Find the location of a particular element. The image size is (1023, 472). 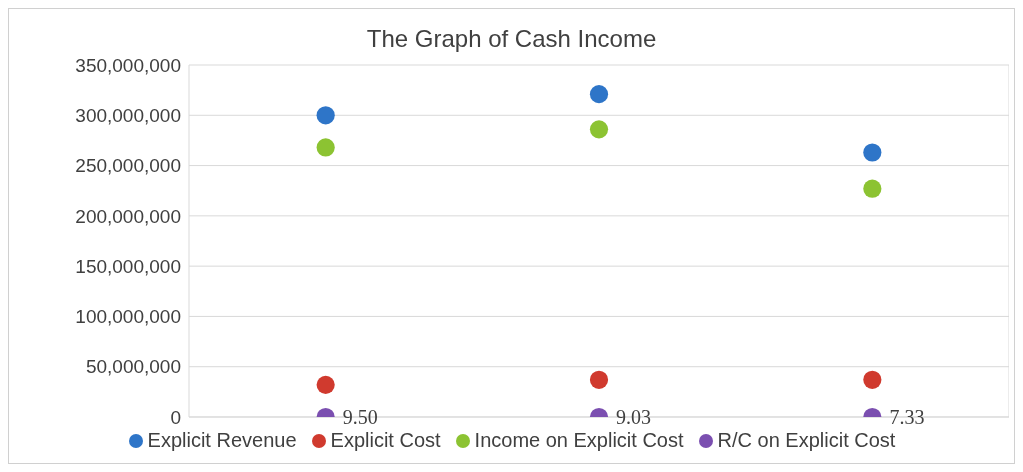

legend-label: Explicit Revenue is located at coordinates (221, 440).